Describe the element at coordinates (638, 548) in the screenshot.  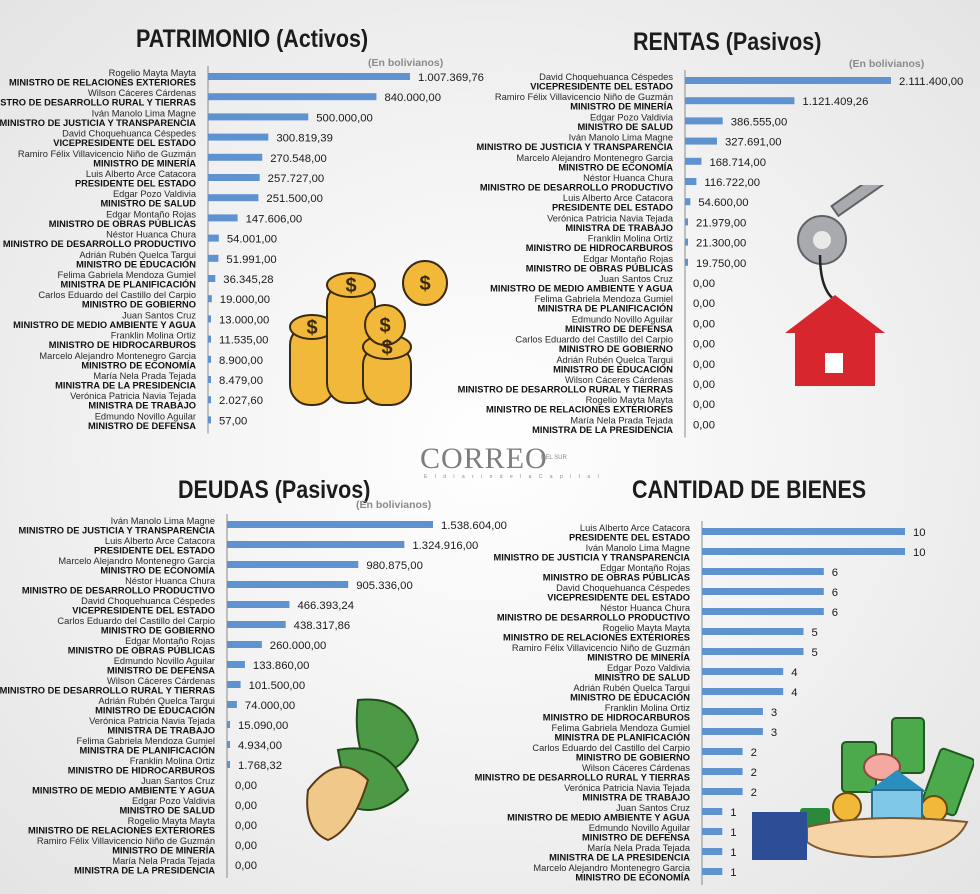
I see `bienes-bar-name: Iván Manolo Lima Magne` at that location.